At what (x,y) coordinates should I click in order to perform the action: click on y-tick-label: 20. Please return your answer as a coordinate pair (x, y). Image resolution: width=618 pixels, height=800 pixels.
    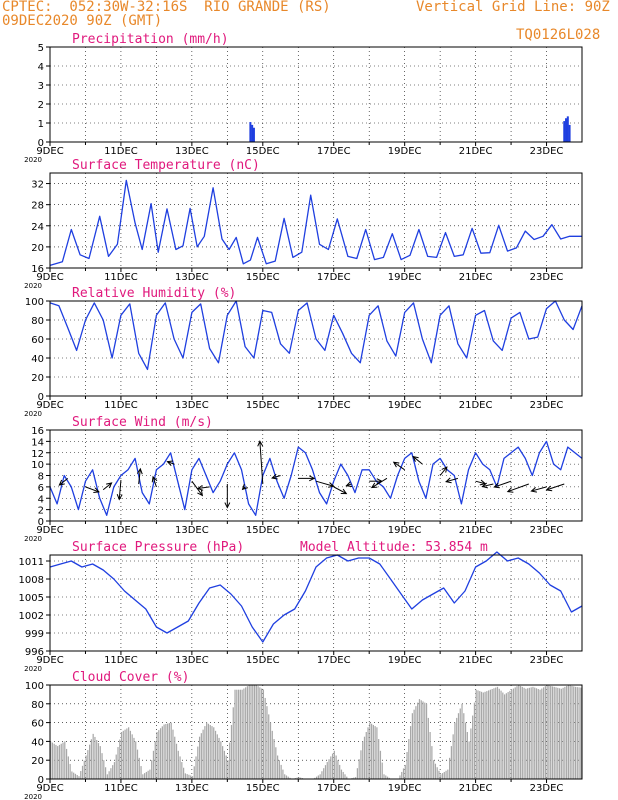
    Looking at the image, I should click on (37, 761).